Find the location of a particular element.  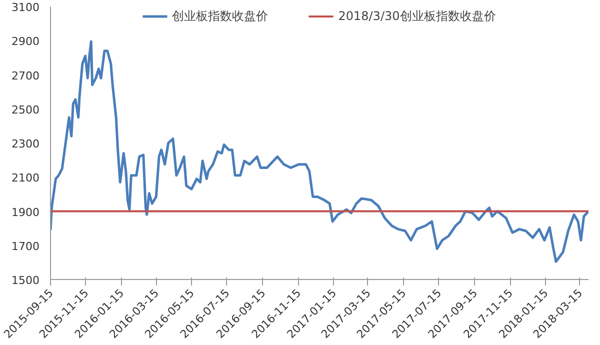

y-tick-label: 2100 is located at coordinates (26, 178).